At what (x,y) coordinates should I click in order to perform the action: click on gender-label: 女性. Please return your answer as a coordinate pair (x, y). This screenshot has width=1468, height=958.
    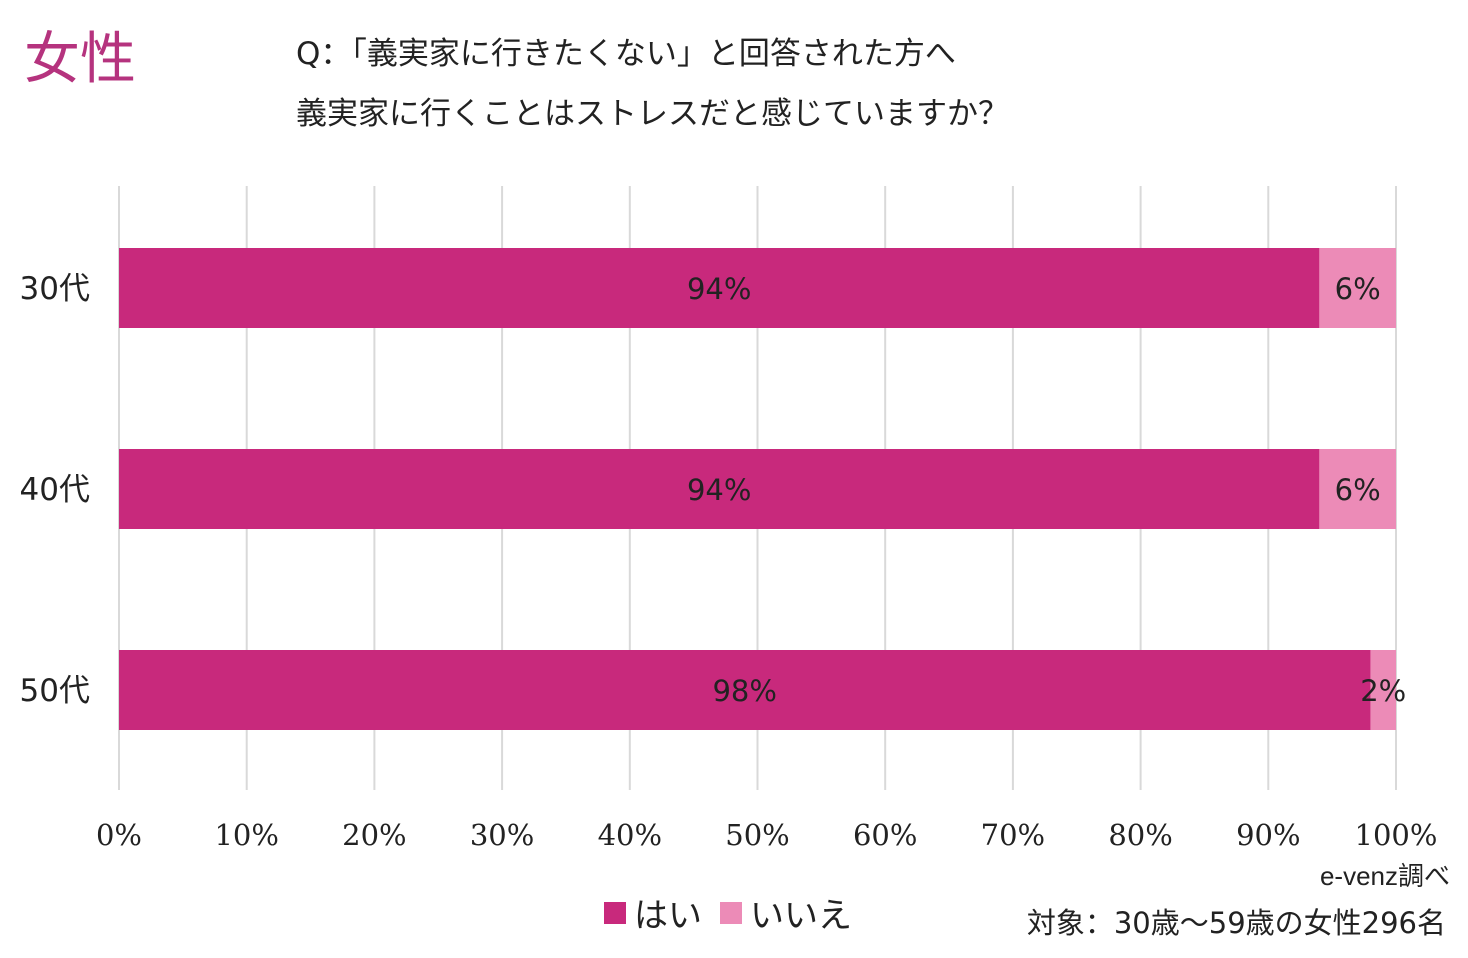
    Looking at the image, I should click on (80, 59).